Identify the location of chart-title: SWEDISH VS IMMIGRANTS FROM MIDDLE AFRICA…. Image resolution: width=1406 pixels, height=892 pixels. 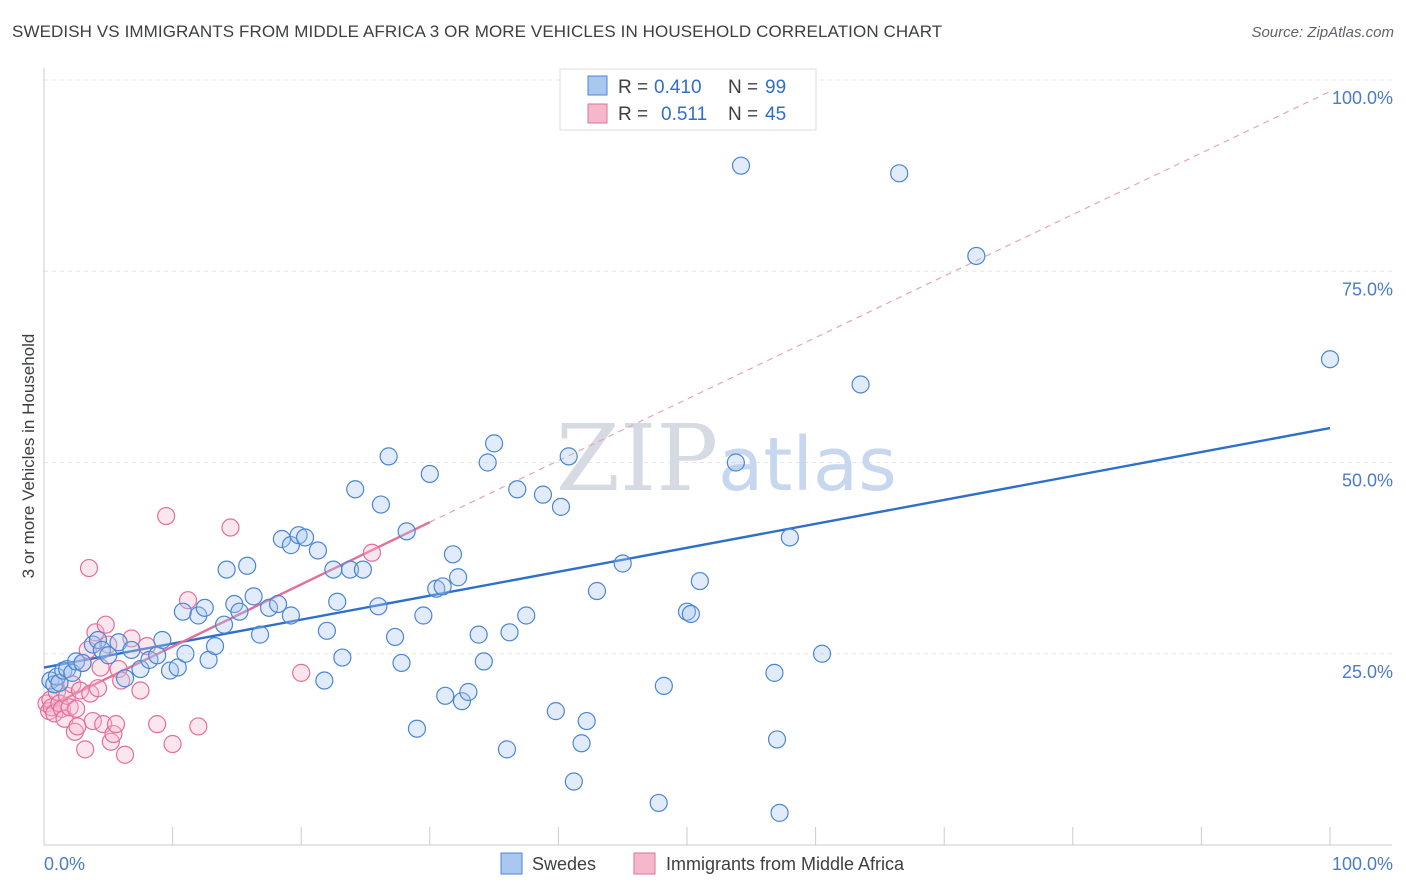
(477, 31).